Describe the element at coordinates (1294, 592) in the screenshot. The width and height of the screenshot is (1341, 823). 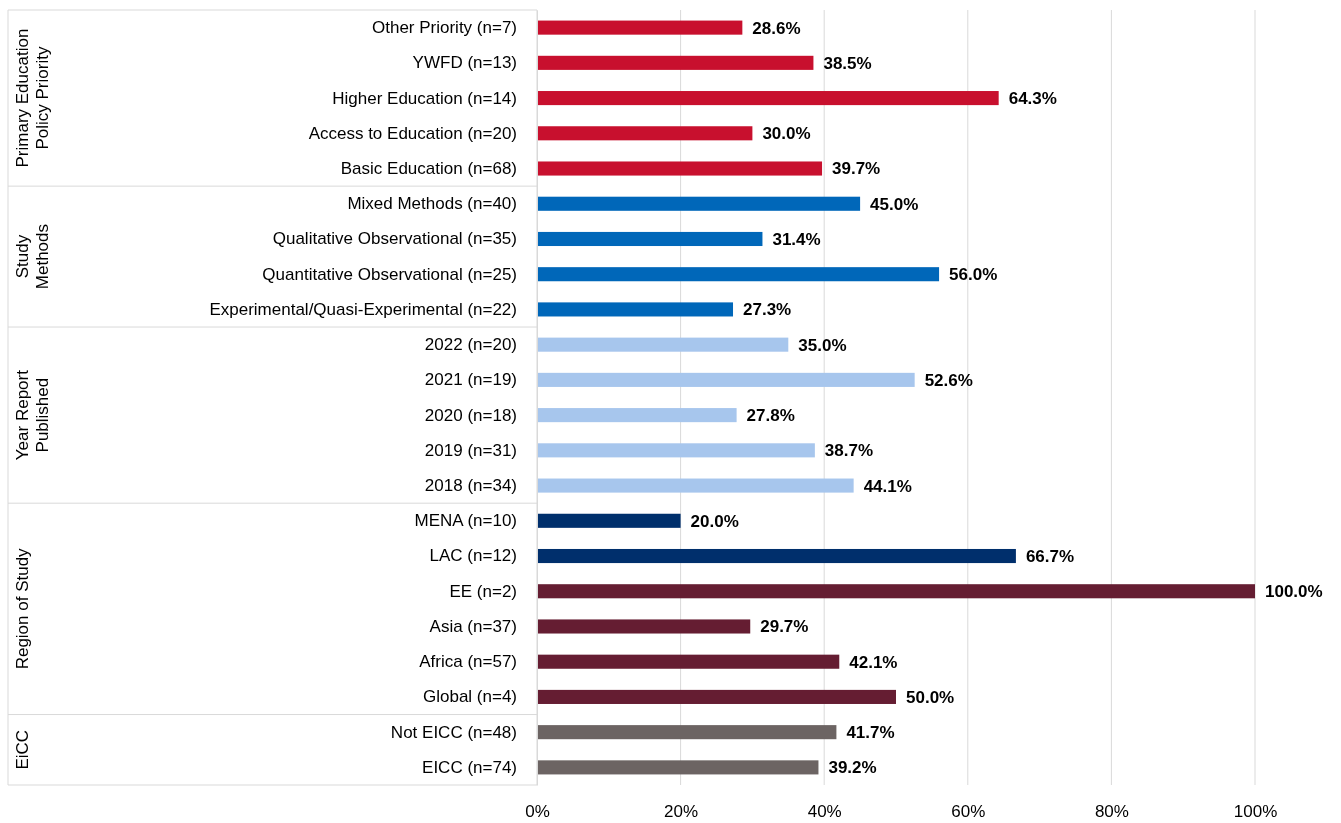
I see `data-label: 100.0%` at that location.